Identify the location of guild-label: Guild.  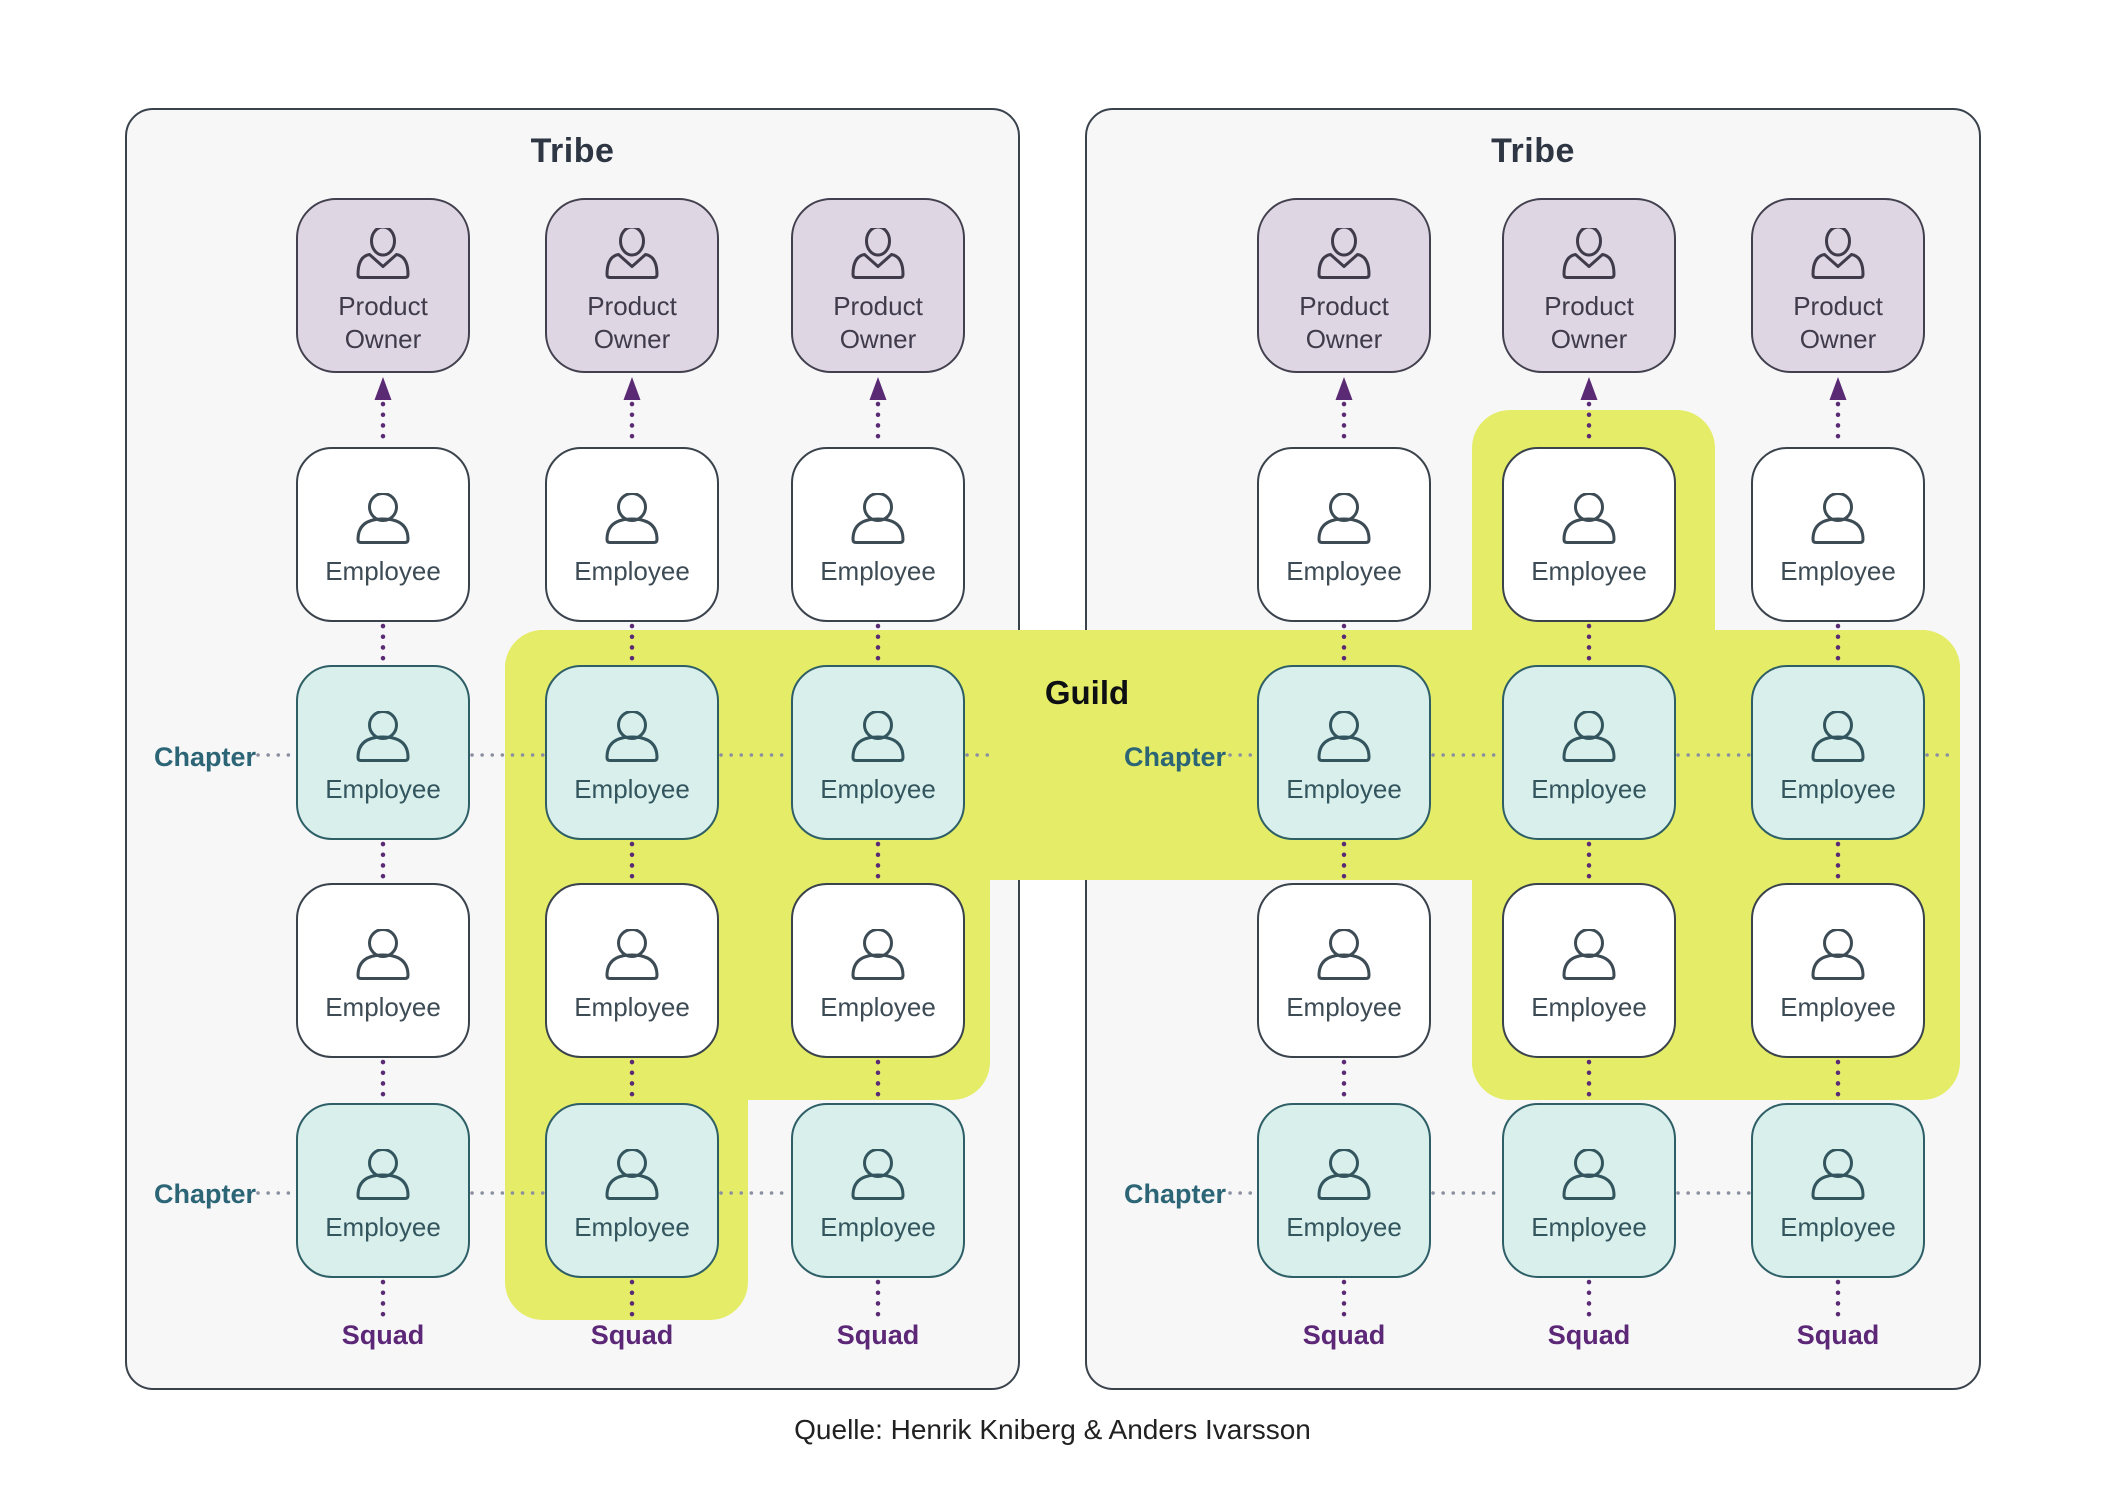
(1087, 692).